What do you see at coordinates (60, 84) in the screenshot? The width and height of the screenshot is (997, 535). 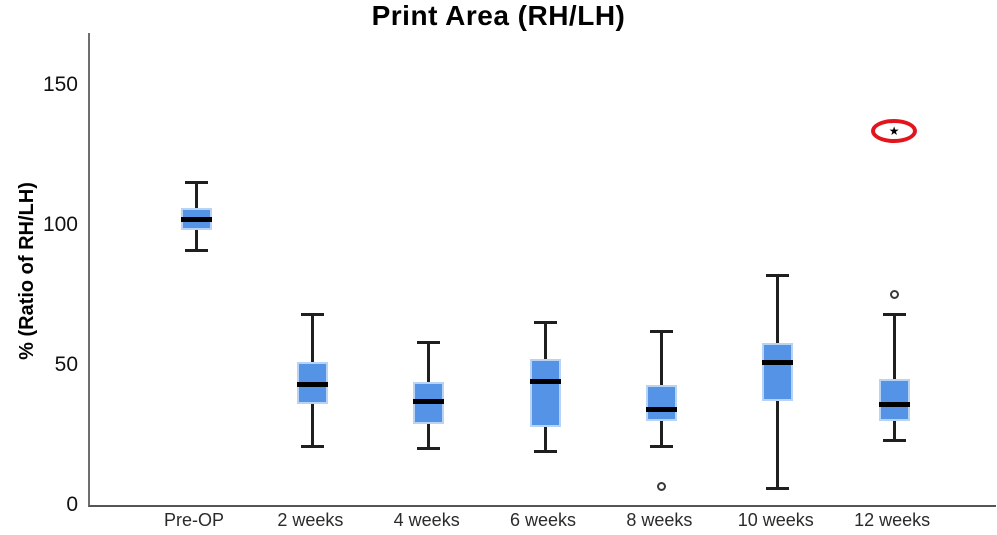 I see `y-tick-label: 150` at bounding box center [60, 84].